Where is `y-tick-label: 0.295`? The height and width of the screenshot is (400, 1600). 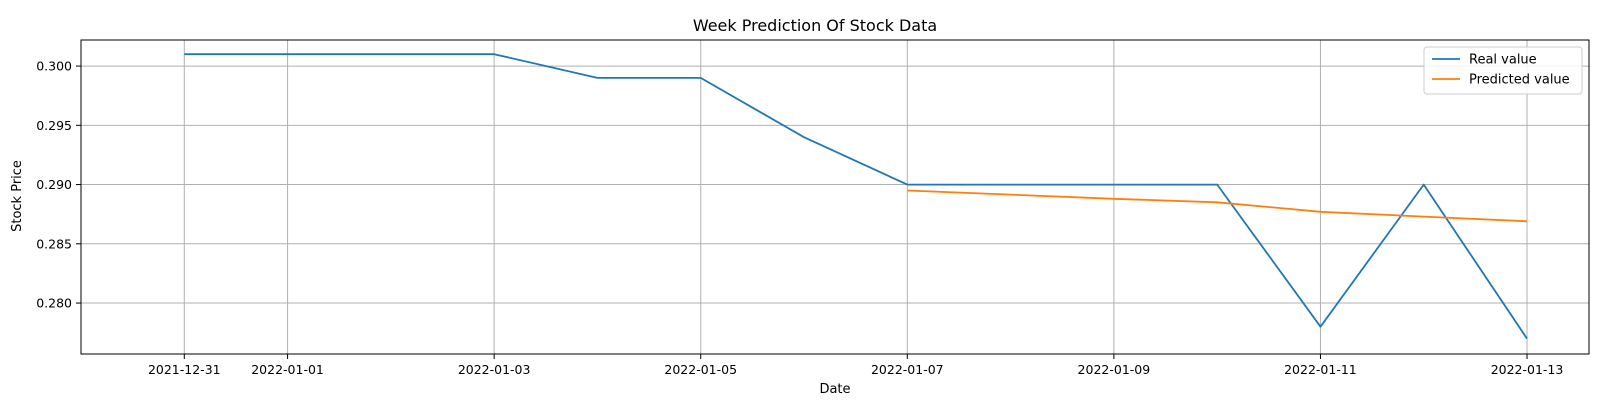 y-tick-label: 0.295 is located at coordinates (54, 125).